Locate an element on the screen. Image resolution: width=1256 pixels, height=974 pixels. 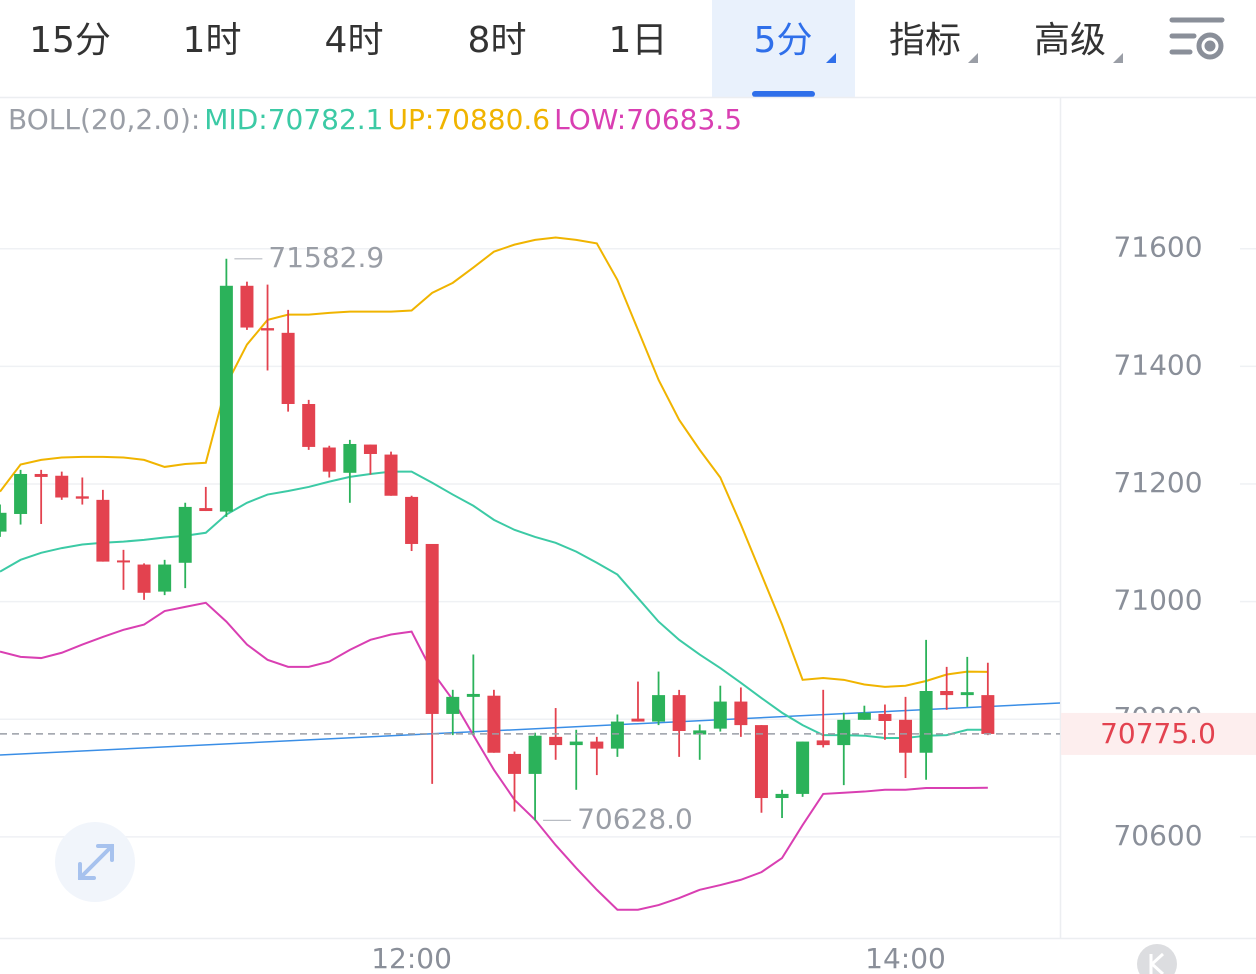
indicator-value: MID:70782.1 is located at coordinates (293, 119).